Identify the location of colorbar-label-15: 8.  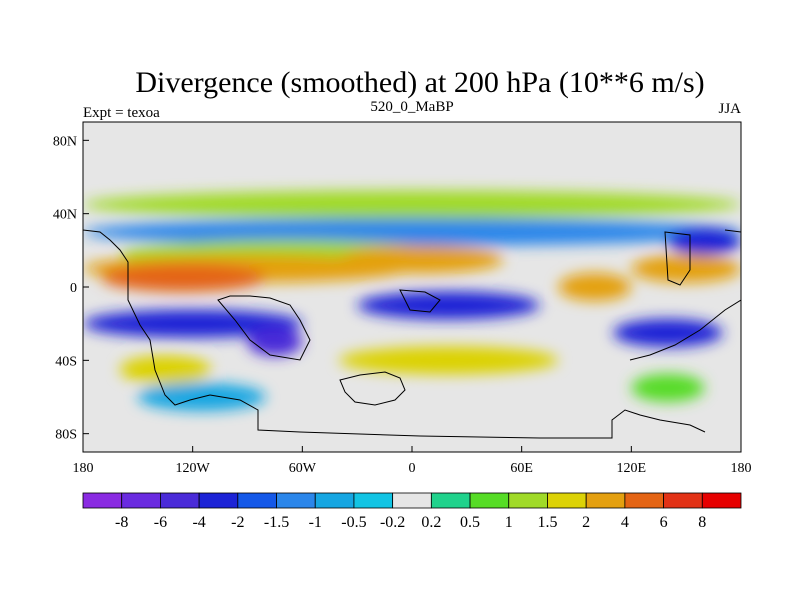
(702, 522).